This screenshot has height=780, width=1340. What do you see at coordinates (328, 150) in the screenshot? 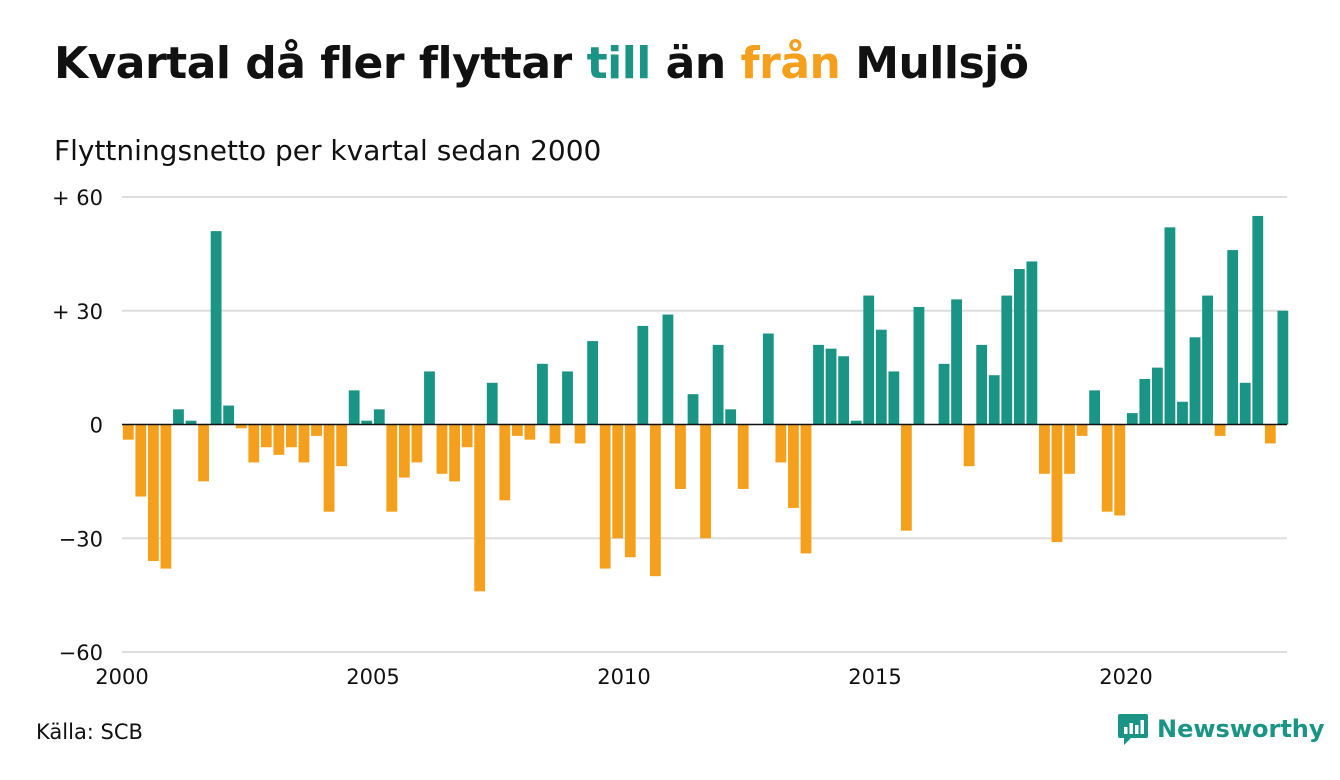
I see `chart-subtitle: Flyttningsnetto per kvartal sedan 2000` at bounding box center [328, 150].